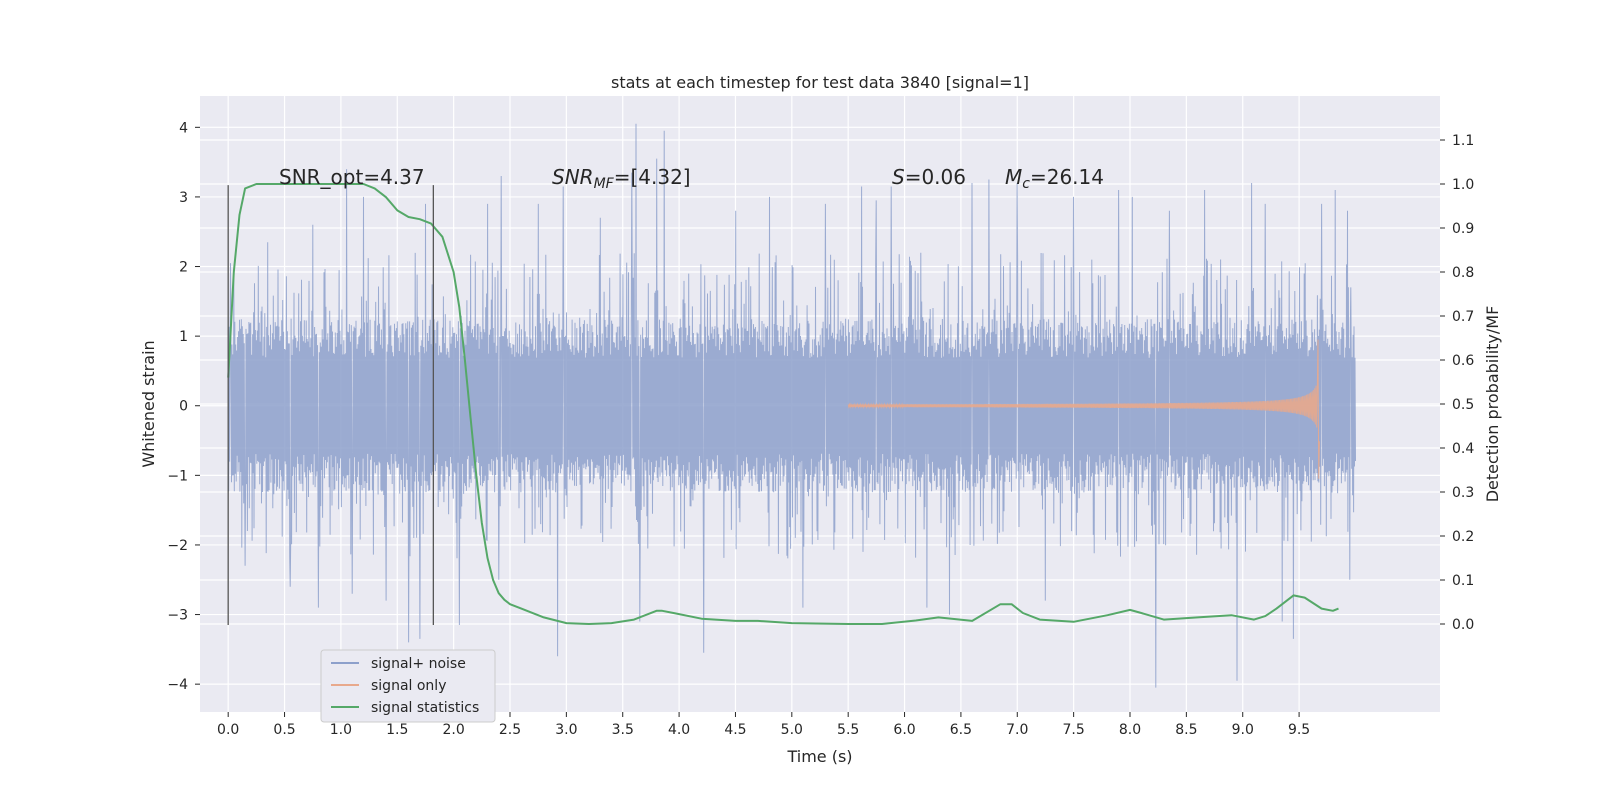  What do you see at coordinates (1130, 730) in the screenshot?
I see `x-tick-label: 8.0` at bounding box center [1130, 730].